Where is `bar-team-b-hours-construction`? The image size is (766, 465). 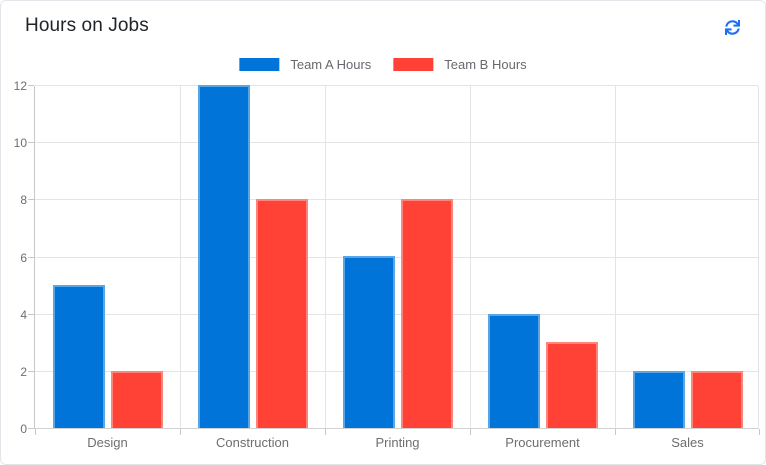 bar-team-b-hours-construction is located at coordinates (282, 313).